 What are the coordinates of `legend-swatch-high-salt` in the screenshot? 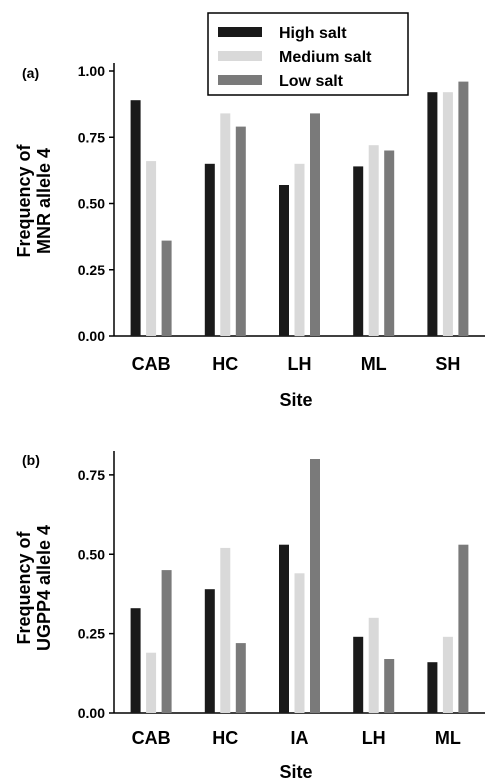 It's located at (240, 32).